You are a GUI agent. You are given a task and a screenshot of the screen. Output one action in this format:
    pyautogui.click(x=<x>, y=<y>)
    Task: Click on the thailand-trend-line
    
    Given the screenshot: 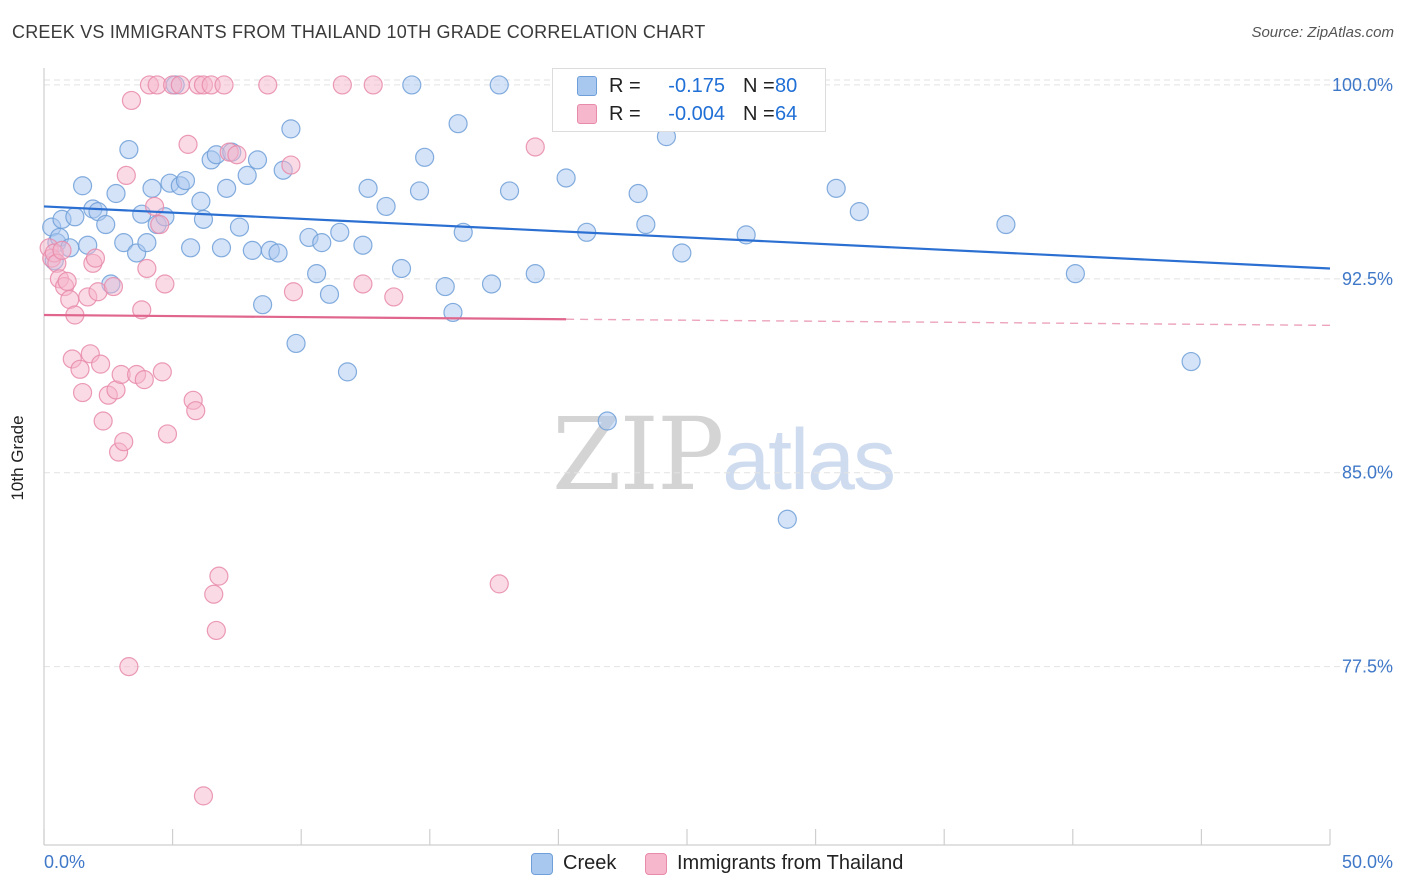 What is the action you would take?
    pyautogui.click(x=305, y=317)
    